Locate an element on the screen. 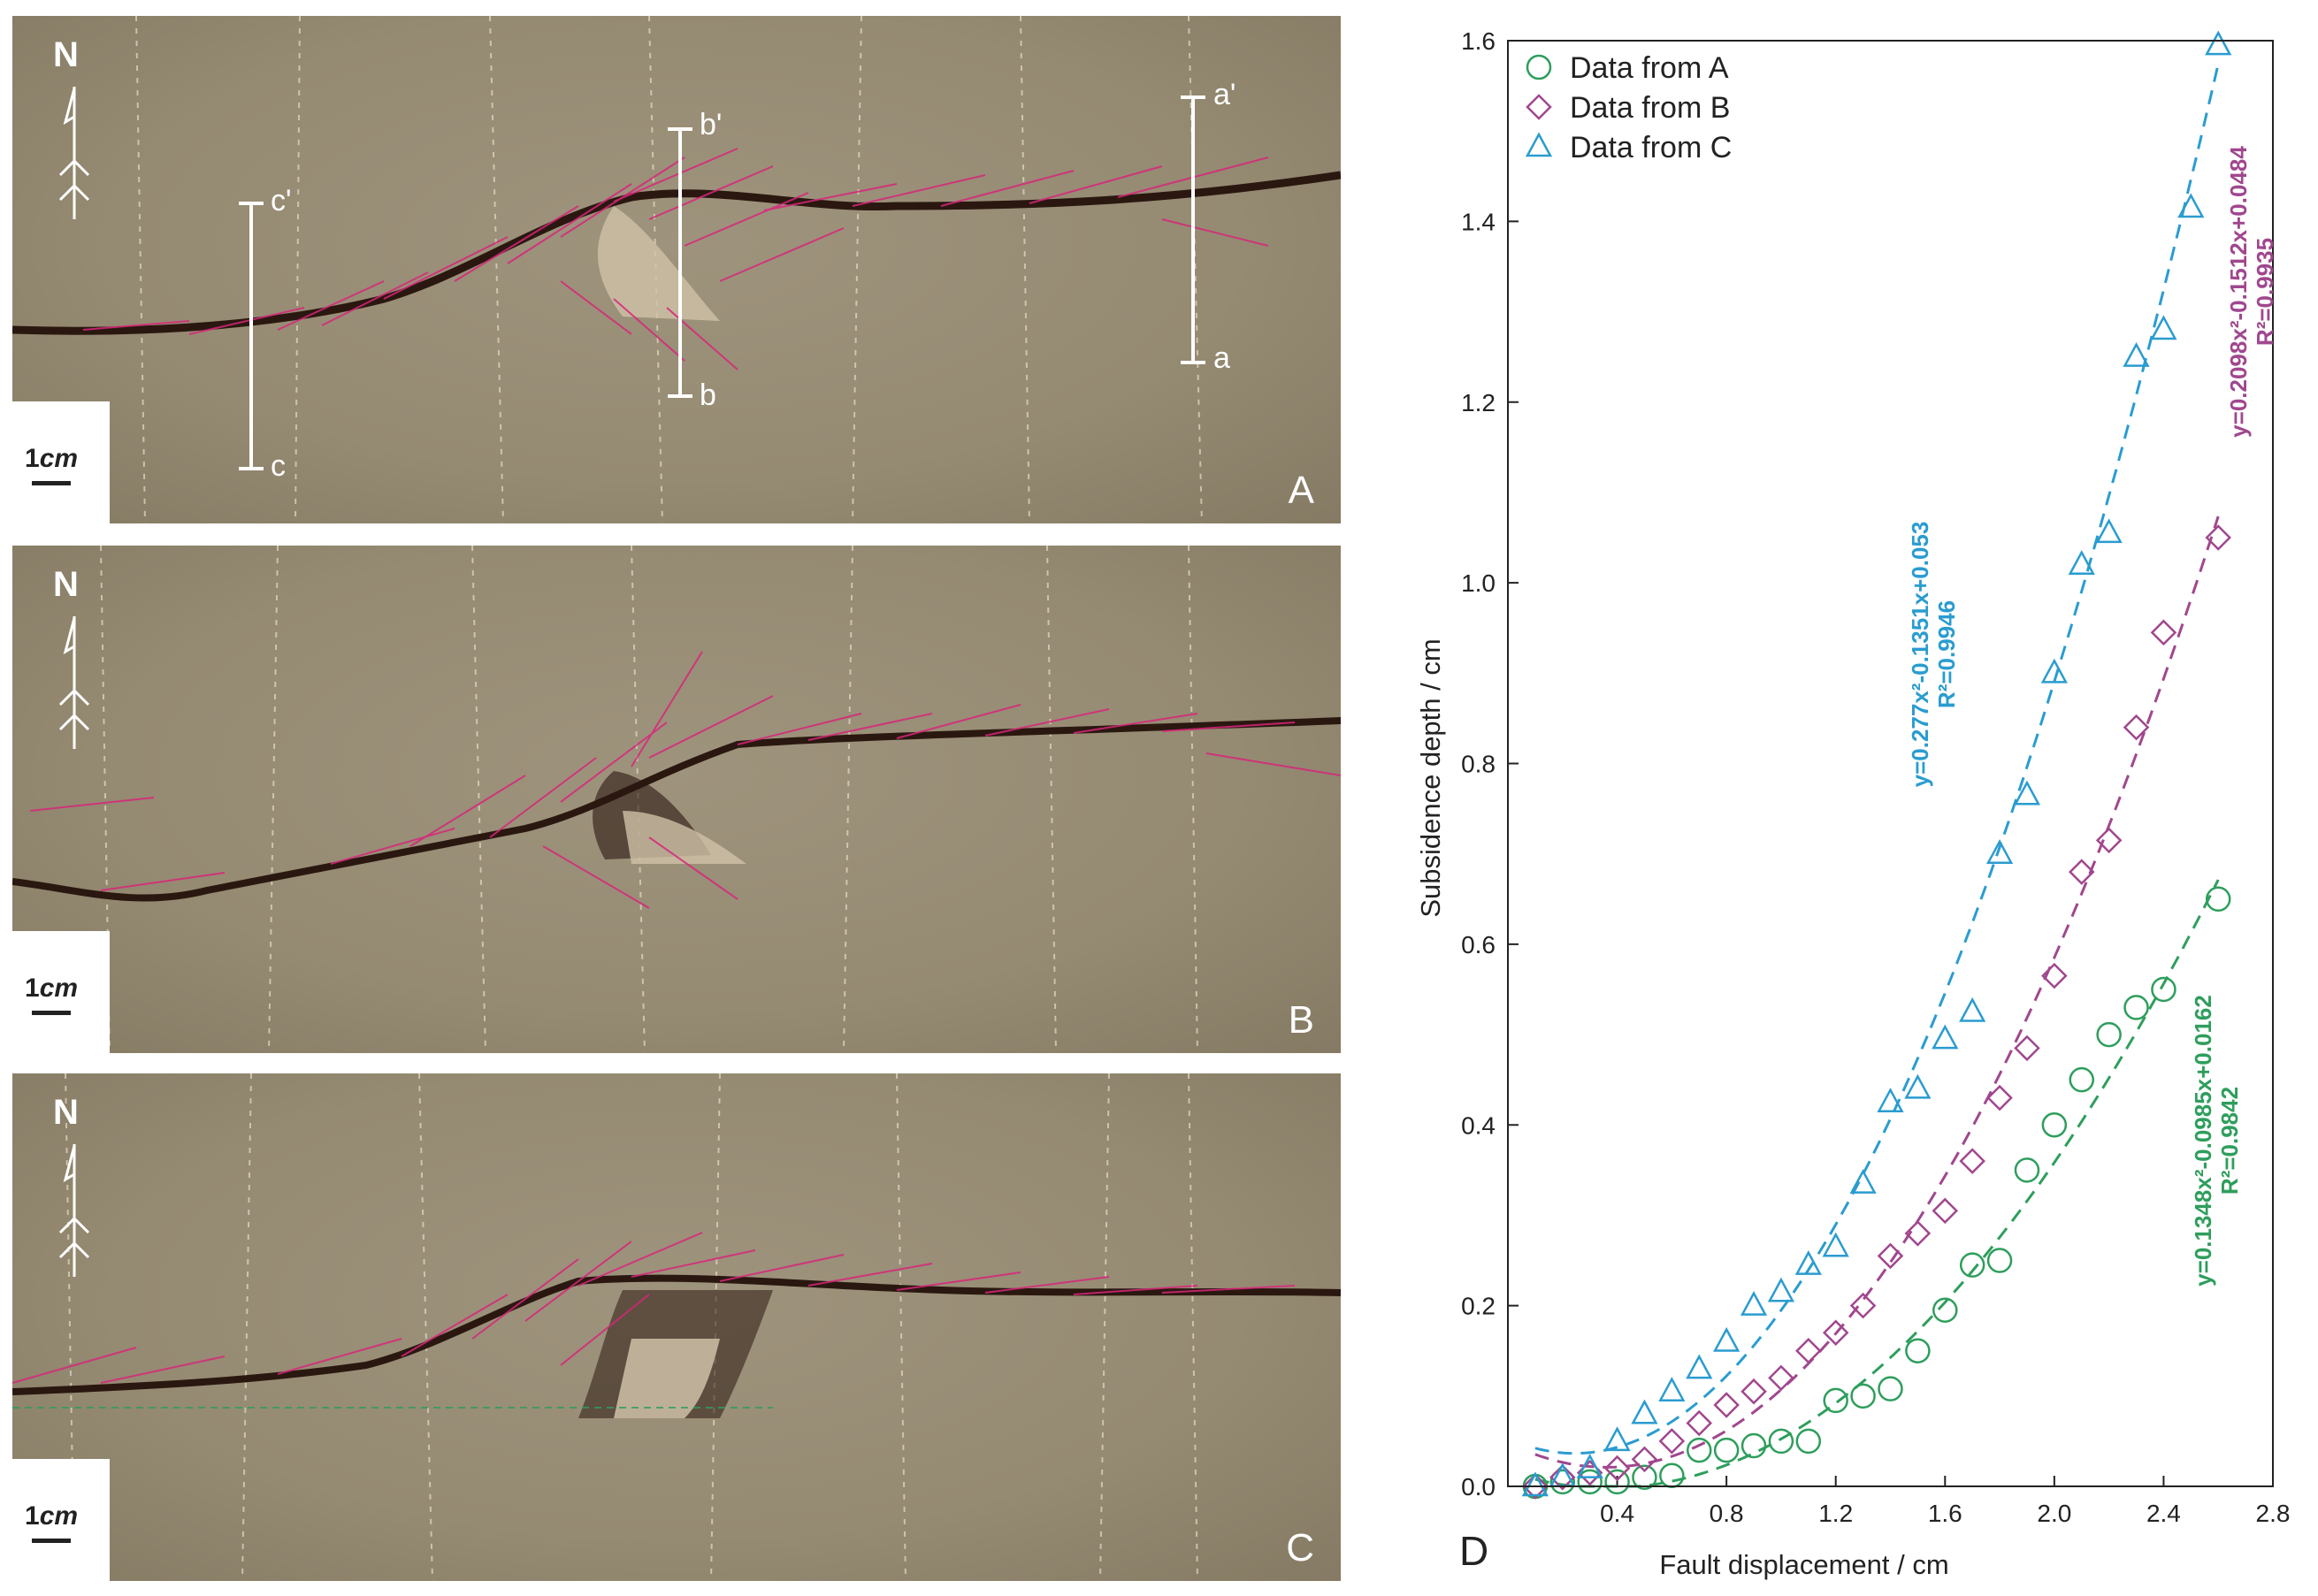 The image size is (2318, 1596). profile-b-bottom-label: b is located at coordinates (708, 395).